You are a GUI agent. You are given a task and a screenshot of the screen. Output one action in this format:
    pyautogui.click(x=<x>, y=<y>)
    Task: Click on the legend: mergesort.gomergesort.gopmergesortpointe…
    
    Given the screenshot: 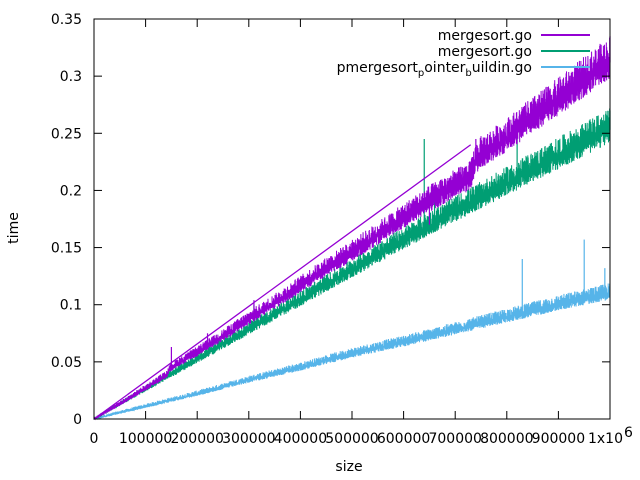 What is the action you would take?
    pyautogui.click(x=463, y=53)
    